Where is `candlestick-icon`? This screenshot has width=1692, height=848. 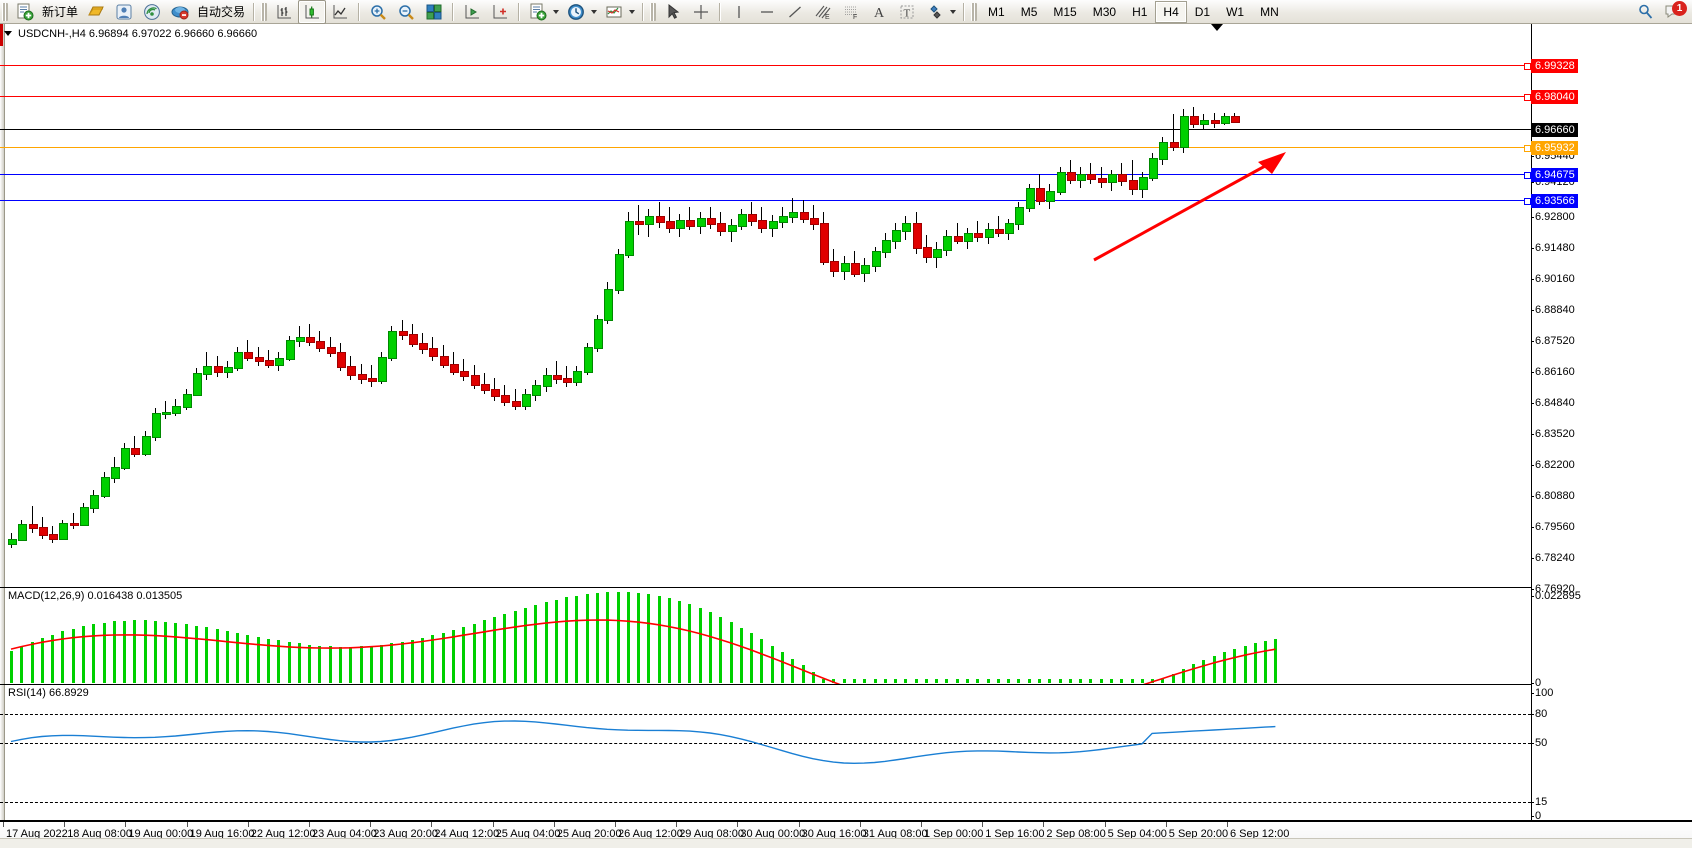
candlestick-icon is located at coordinates (312, 12).